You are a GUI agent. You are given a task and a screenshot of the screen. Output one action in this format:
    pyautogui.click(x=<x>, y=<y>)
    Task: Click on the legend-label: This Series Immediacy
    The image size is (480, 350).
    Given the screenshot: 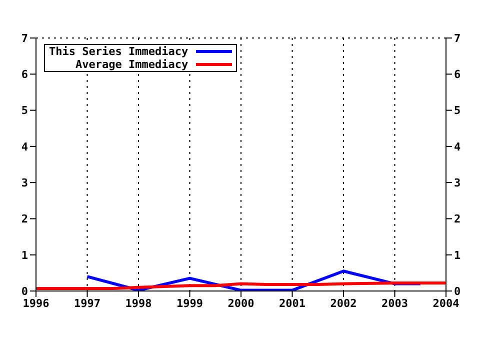 What is the action you would take?
    pyautogui.click(x=118, y=51)
    